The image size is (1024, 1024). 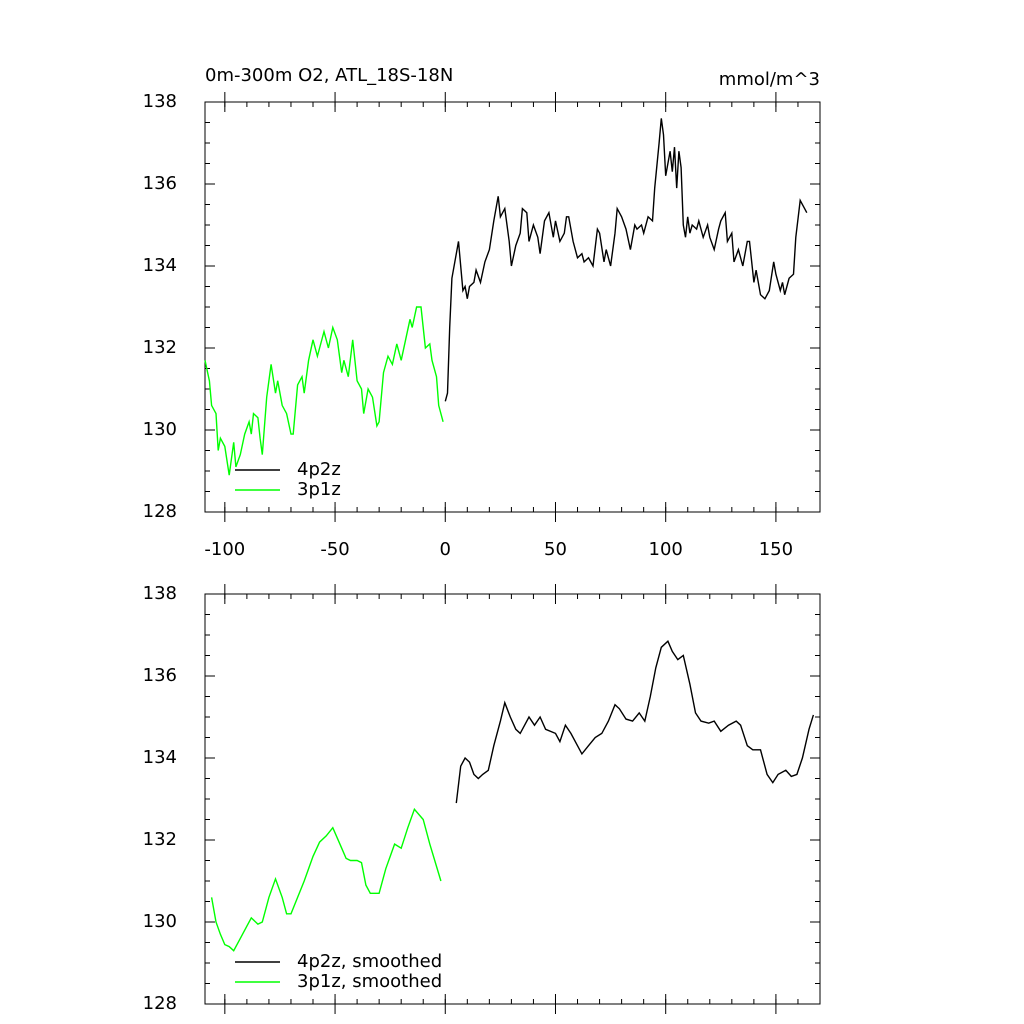 What do you see at coordinates (776, 549) in the screenshot?
I see `x-tick-label: 150` at bounding box center [776, 549].